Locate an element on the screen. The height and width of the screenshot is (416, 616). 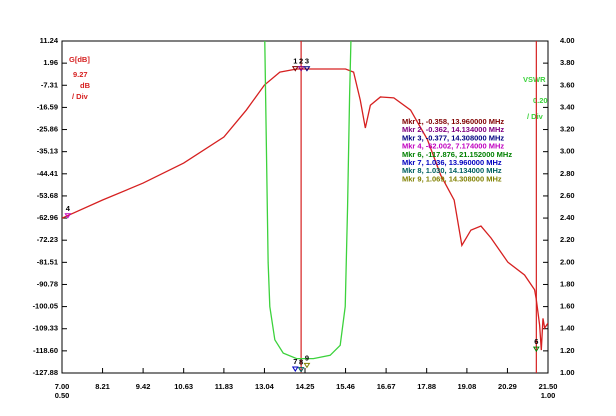
y2-scale-label: 0.20 is located at coordinates (540, 100).